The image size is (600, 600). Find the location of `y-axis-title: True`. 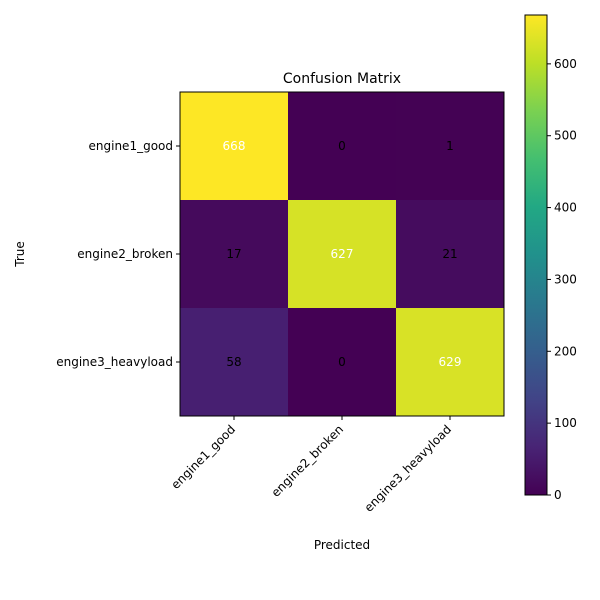

y-axis-title: True is located at coordinates (20, 254).